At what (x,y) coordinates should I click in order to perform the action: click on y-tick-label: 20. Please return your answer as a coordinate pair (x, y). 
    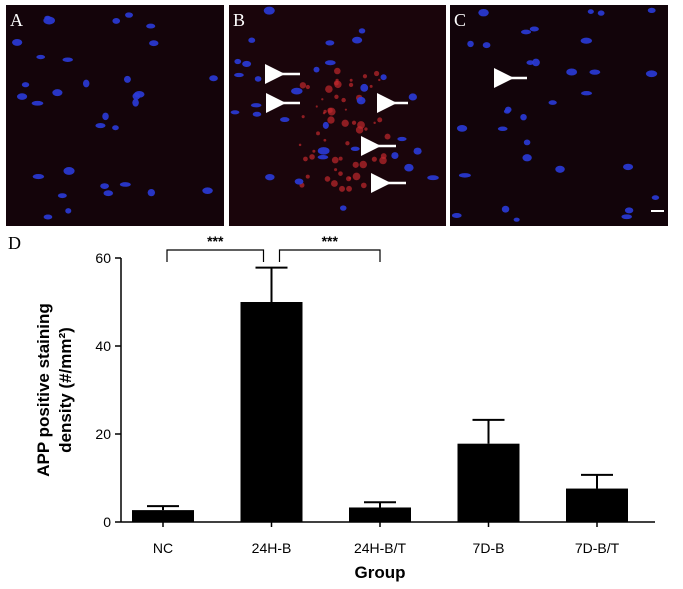
    Looking at the image, I should click on (103, 434).